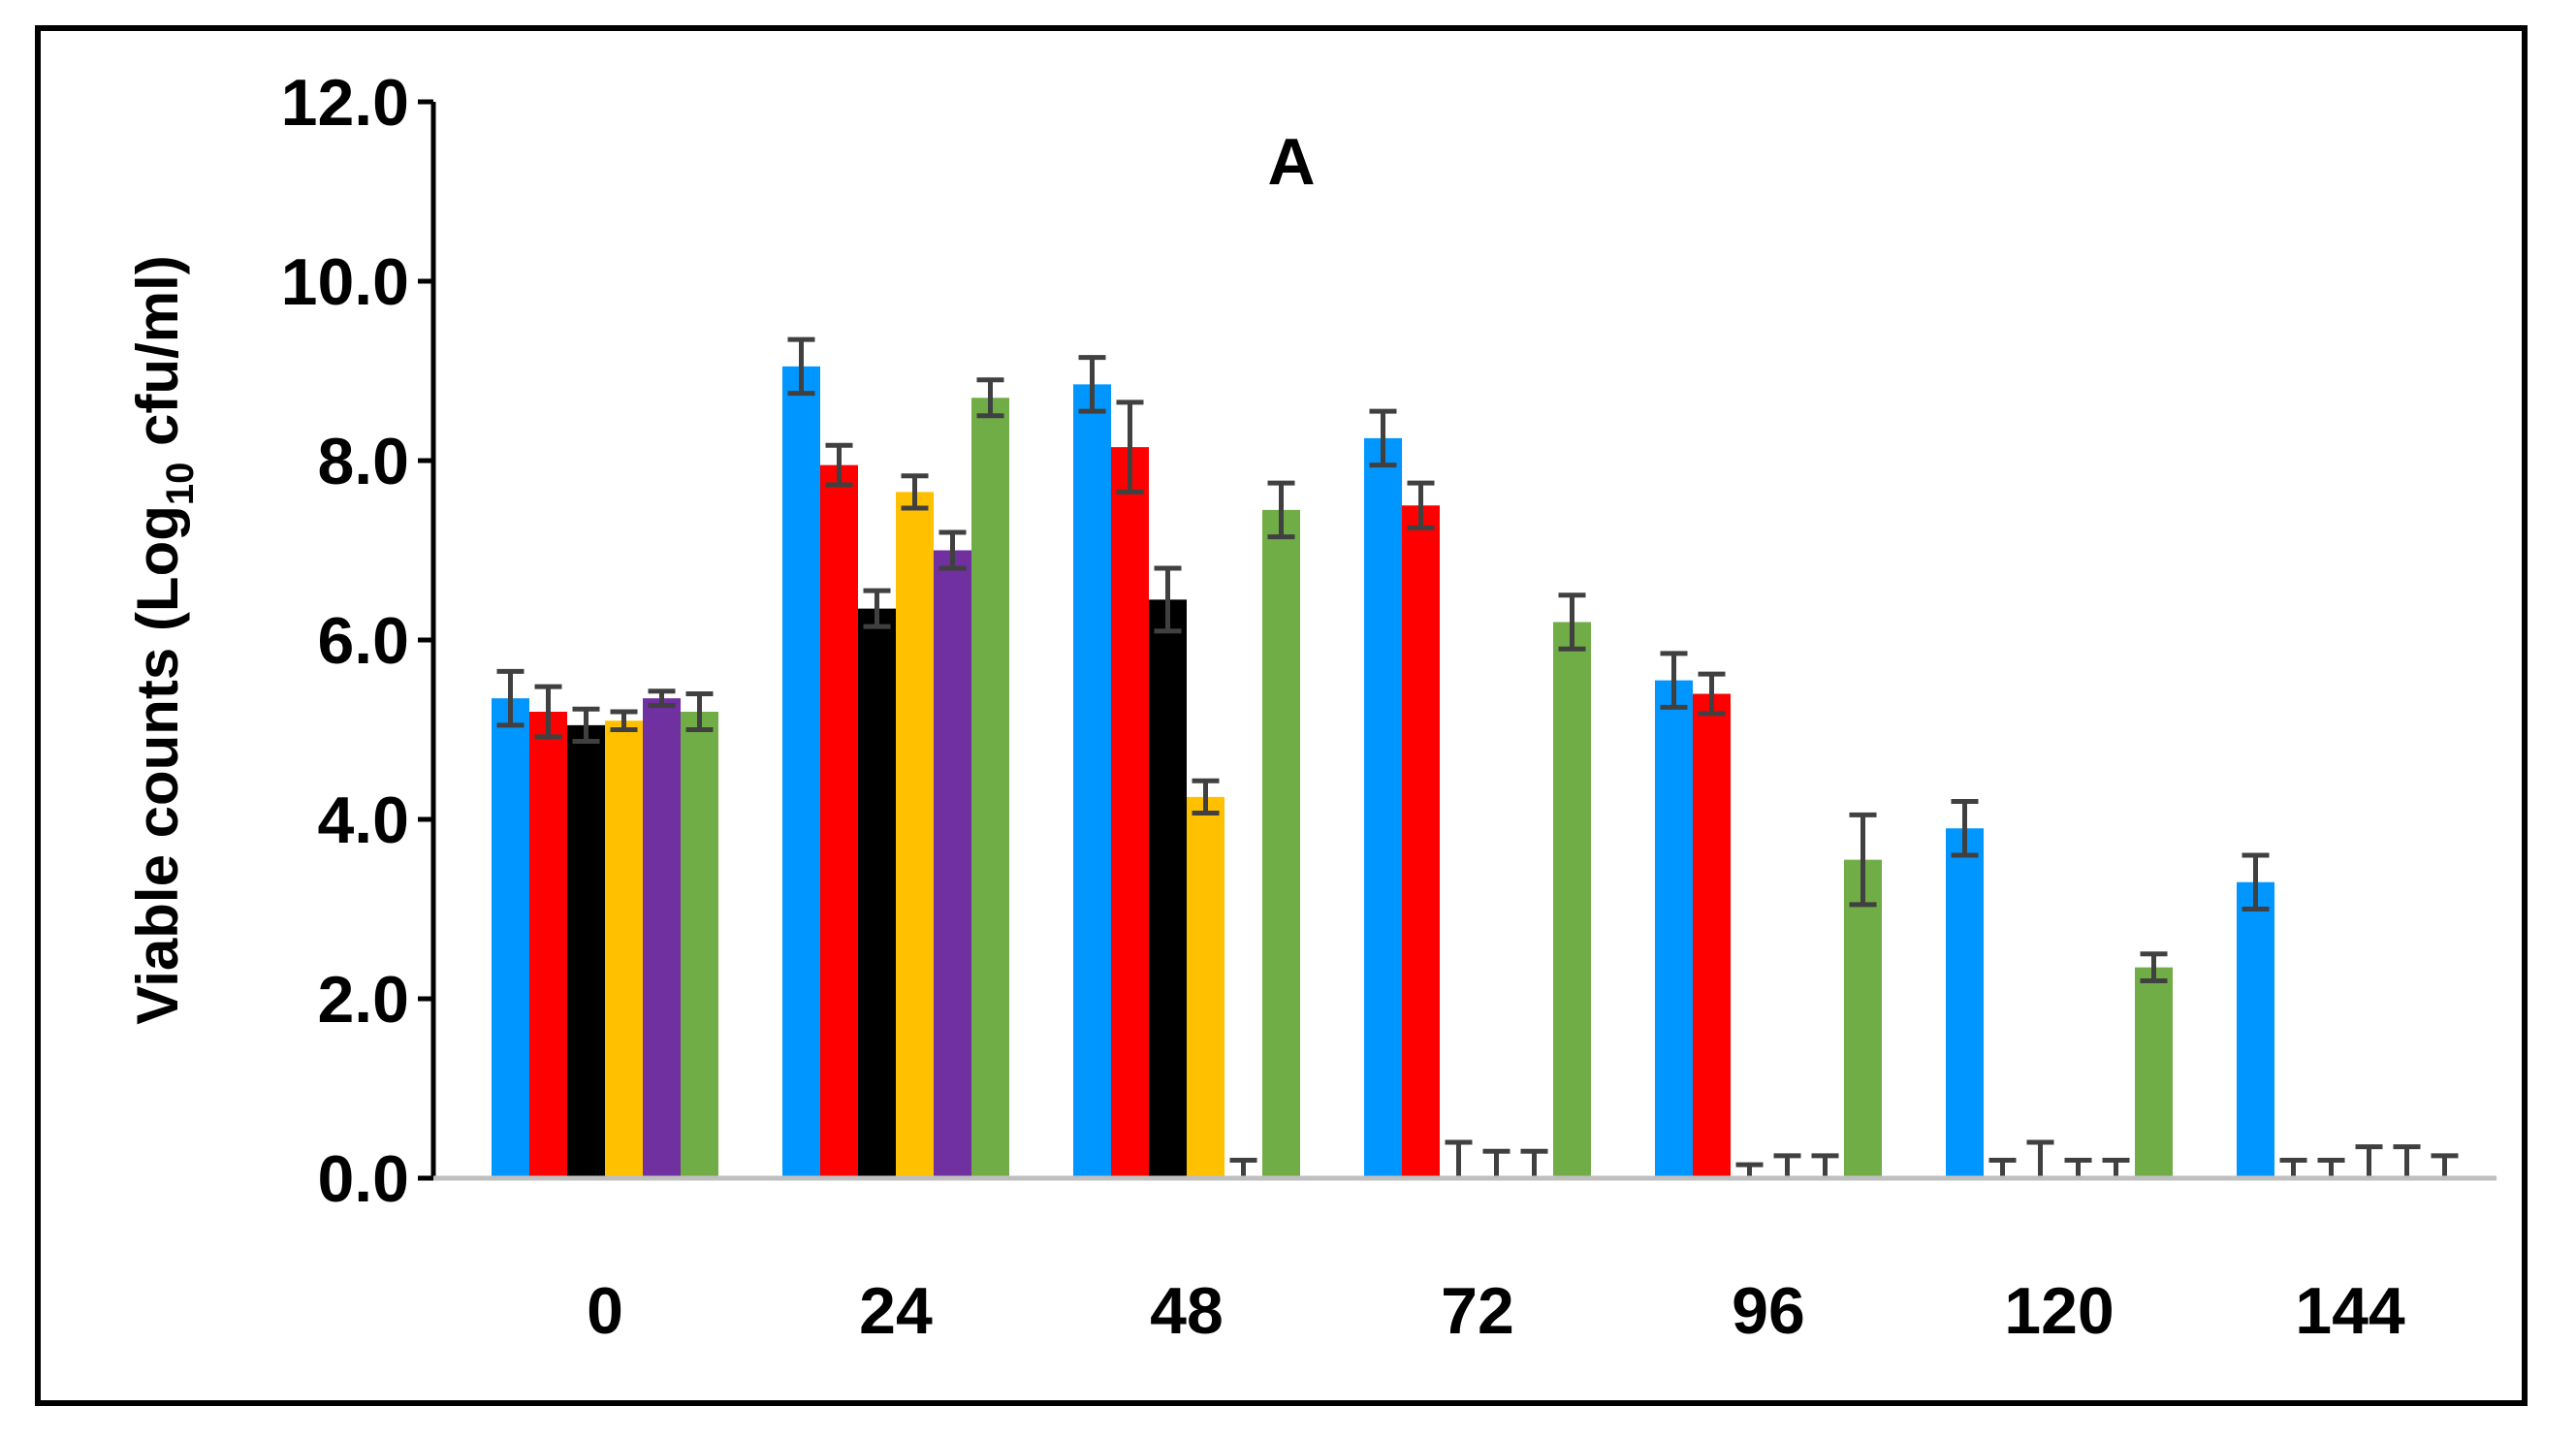 This screenshot has width=2576, height=1439. What do you see at coordinates (363, 1000) in the screenshot?
I see `y-tick-label: 2.0` at bounding box center [363, 1000].